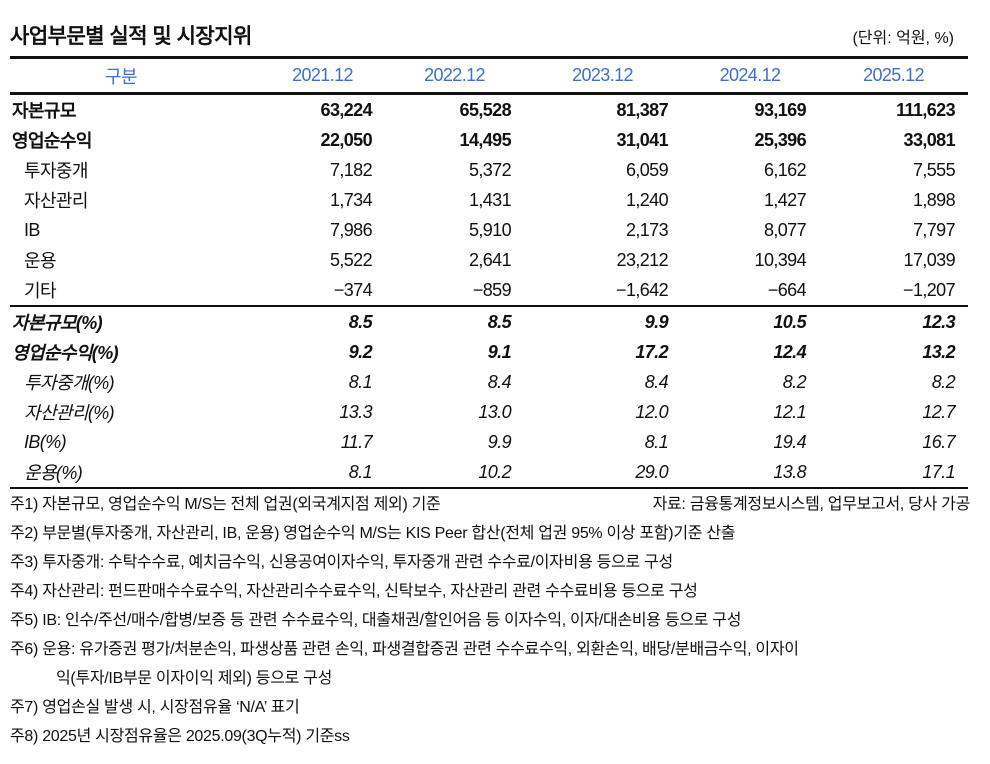  I want to click on row-value: −1,207, so click(893, 291).